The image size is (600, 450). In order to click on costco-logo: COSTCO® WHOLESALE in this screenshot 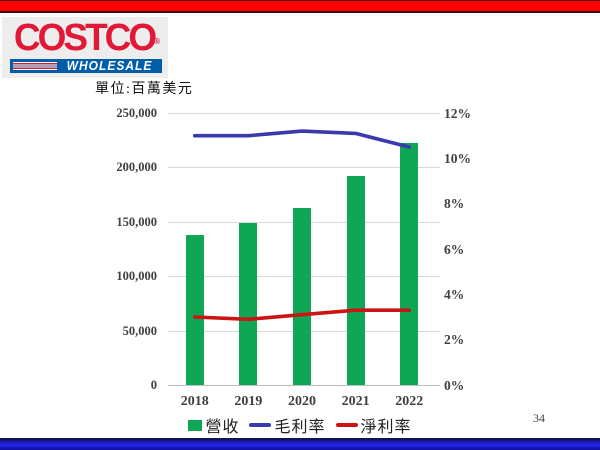, I will do `click(85, 47)`.